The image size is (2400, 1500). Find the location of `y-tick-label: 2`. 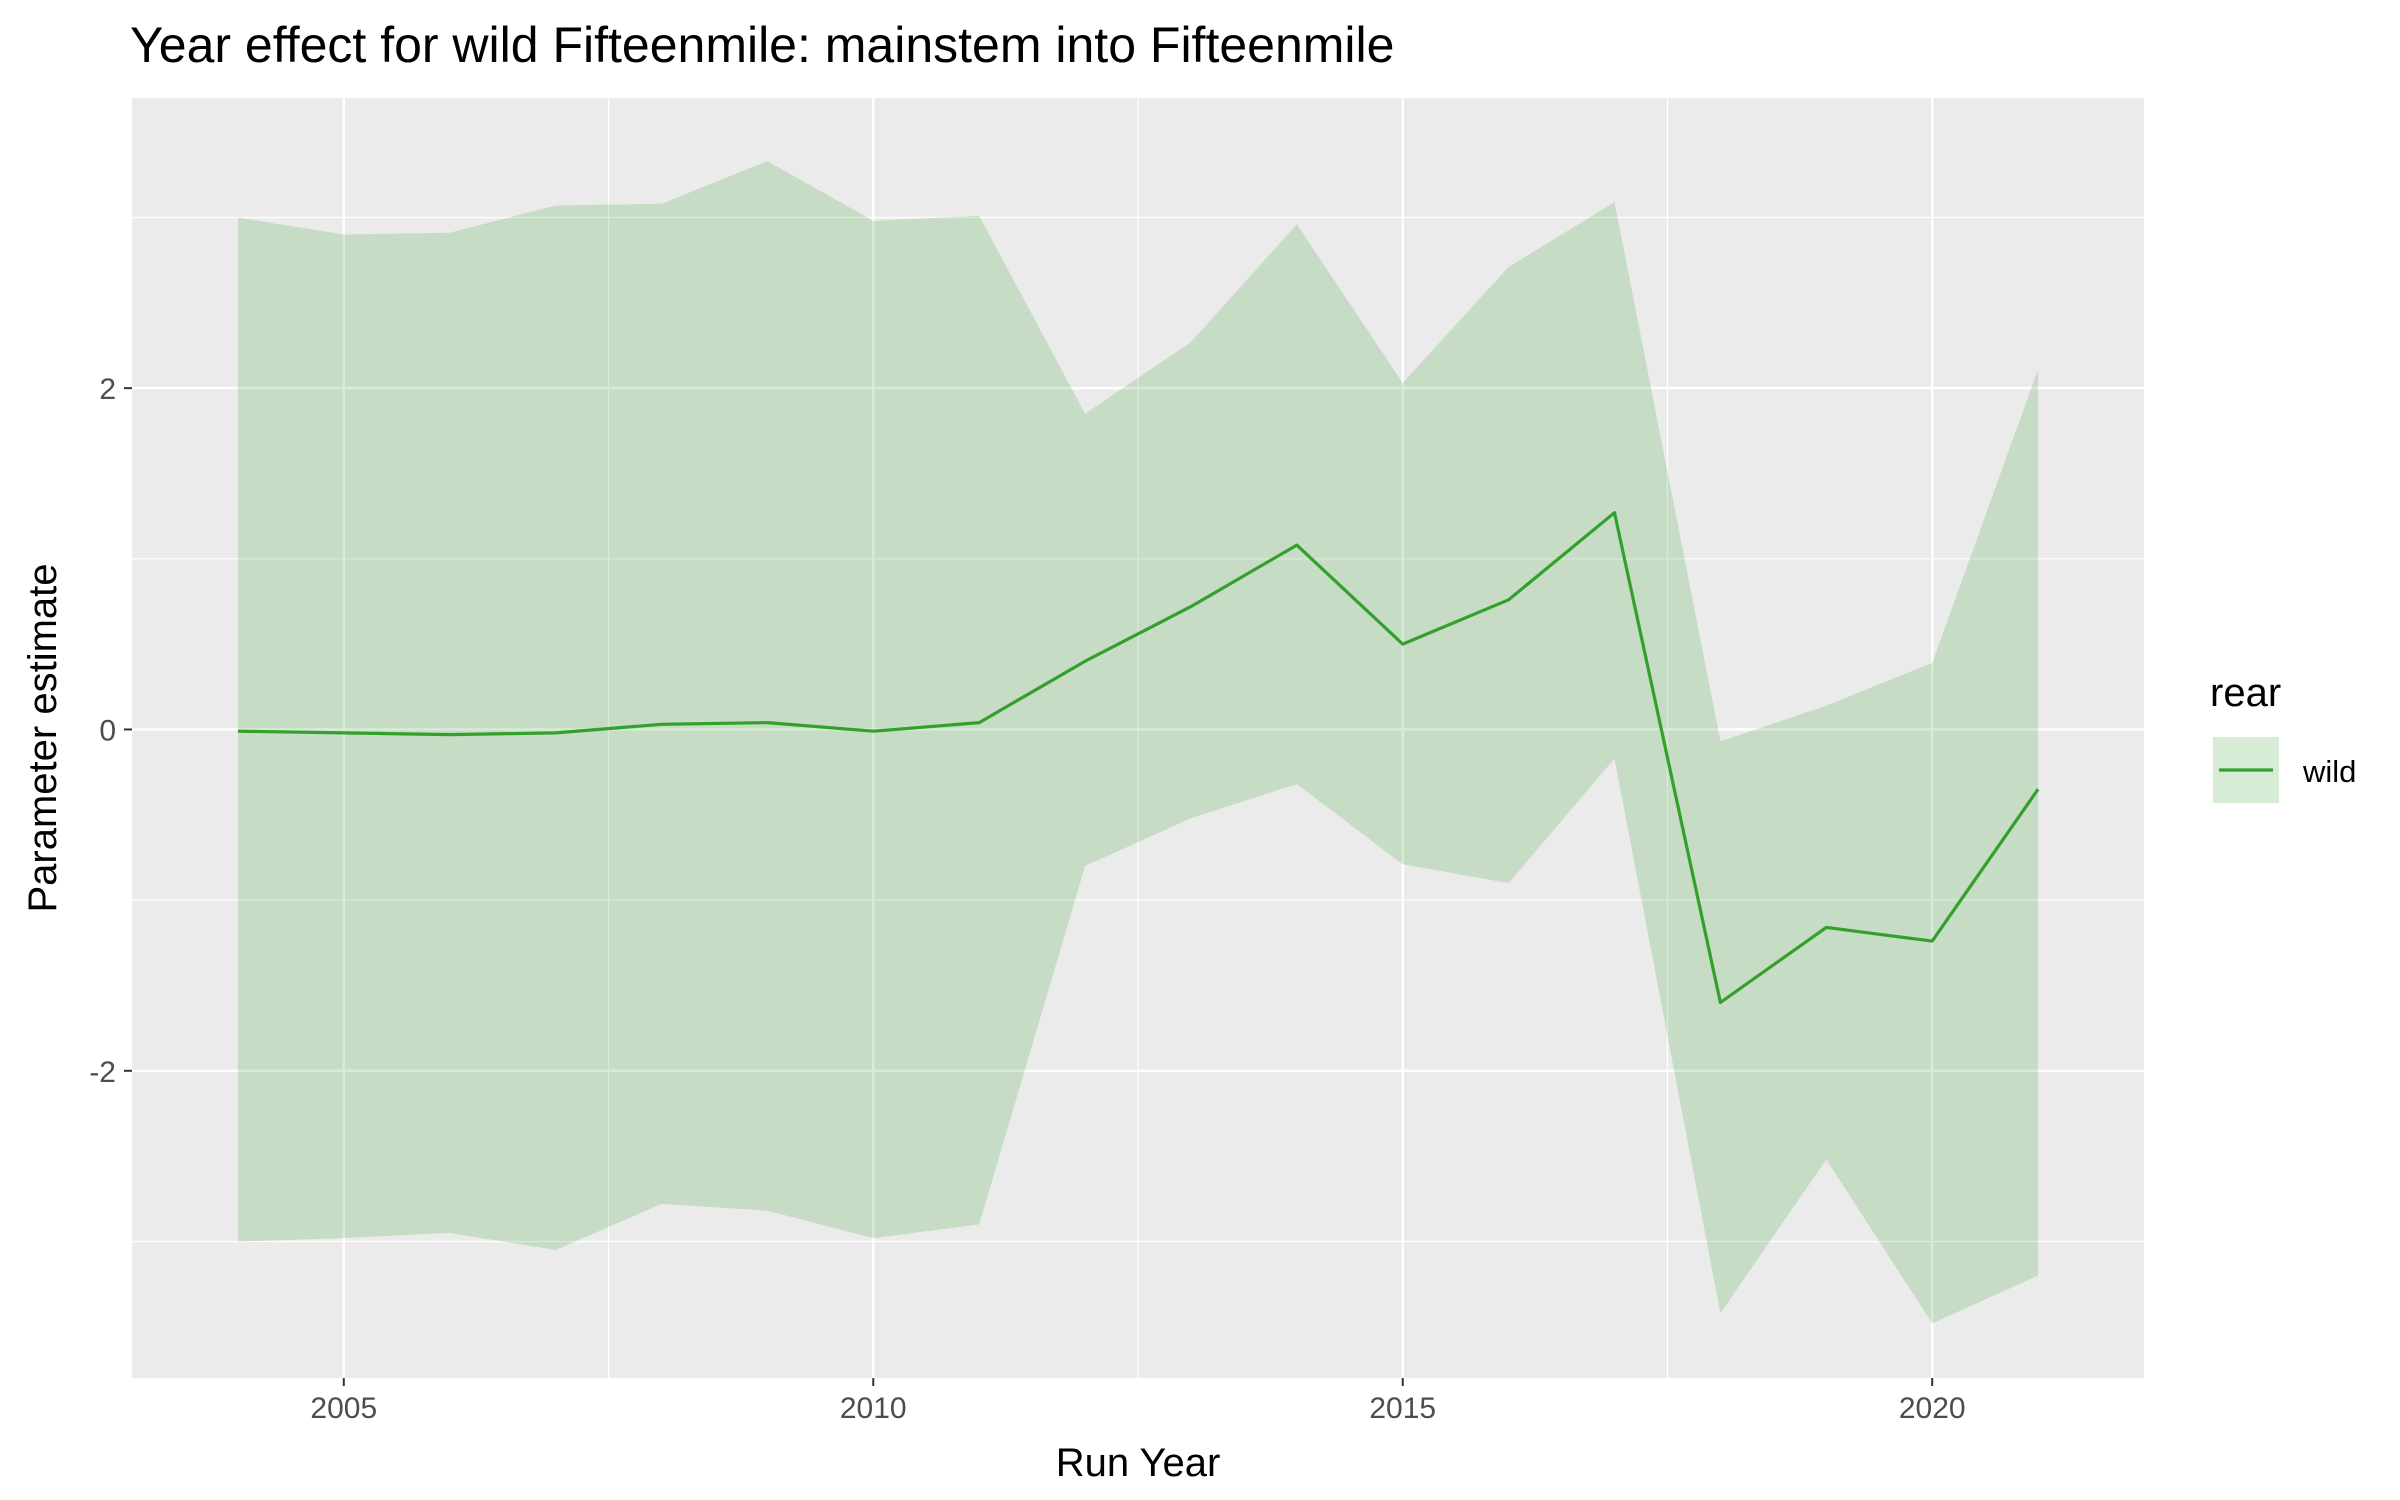

y-tick-label: 2 is located at coordinates (107, 389).